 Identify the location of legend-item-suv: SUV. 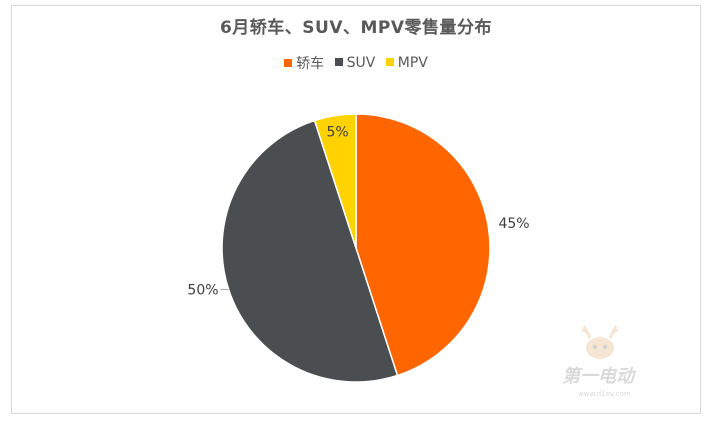
(355, 63).